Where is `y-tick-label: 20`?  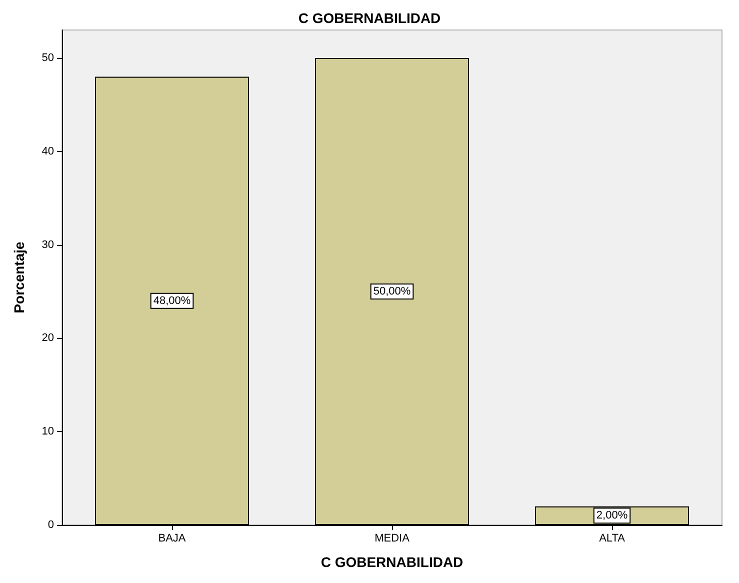 y-tick-label: 20 is located at coordinates (48, 338).